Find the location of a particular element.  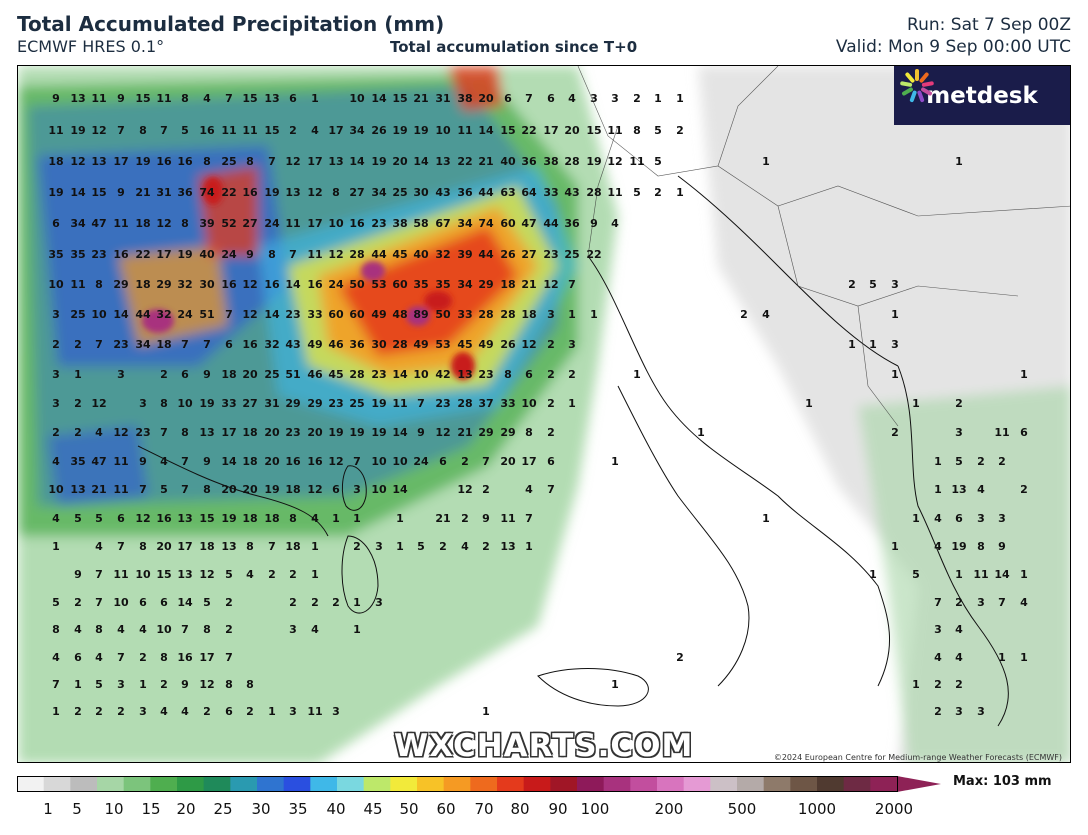

colorbar-tick-label: 1 is located at coordinates (48, 809).